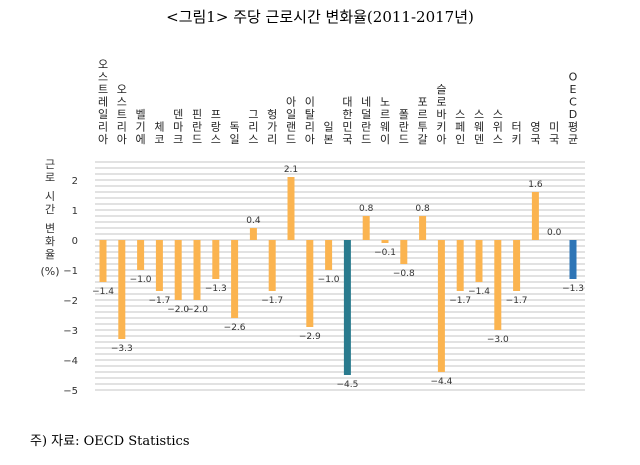 The image size is (640, 465). What do you see at coordinates (423, 139) in the screenshot?
I see `category-label-char: 갈` at bounding box center [423, 139].